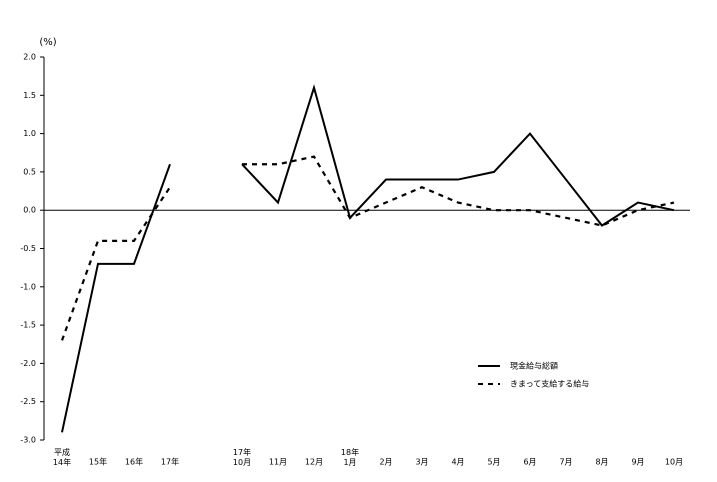  Describe the element at coordinates (98, 462) in the screenshot. I see `x-tick-label: 15年` at that location.